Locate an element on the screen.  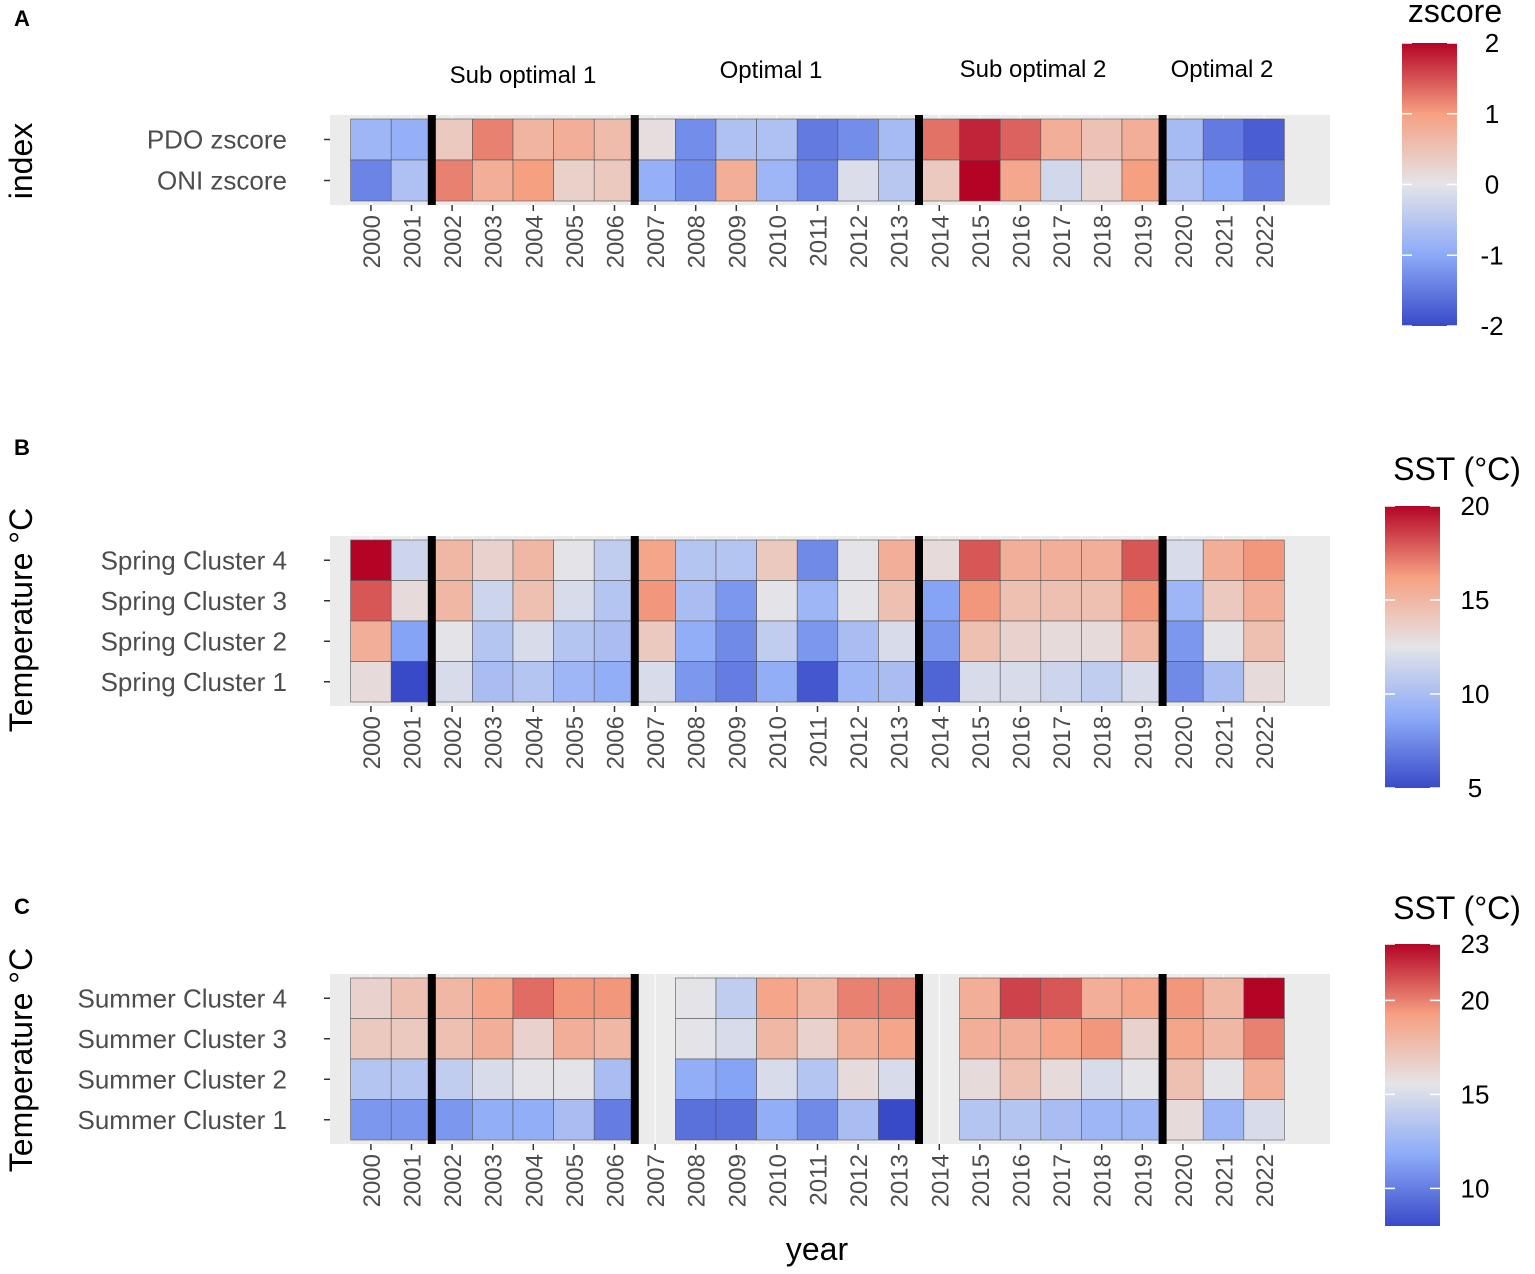
legend-tick-label: 2 is located at coordinates (1492, 43).